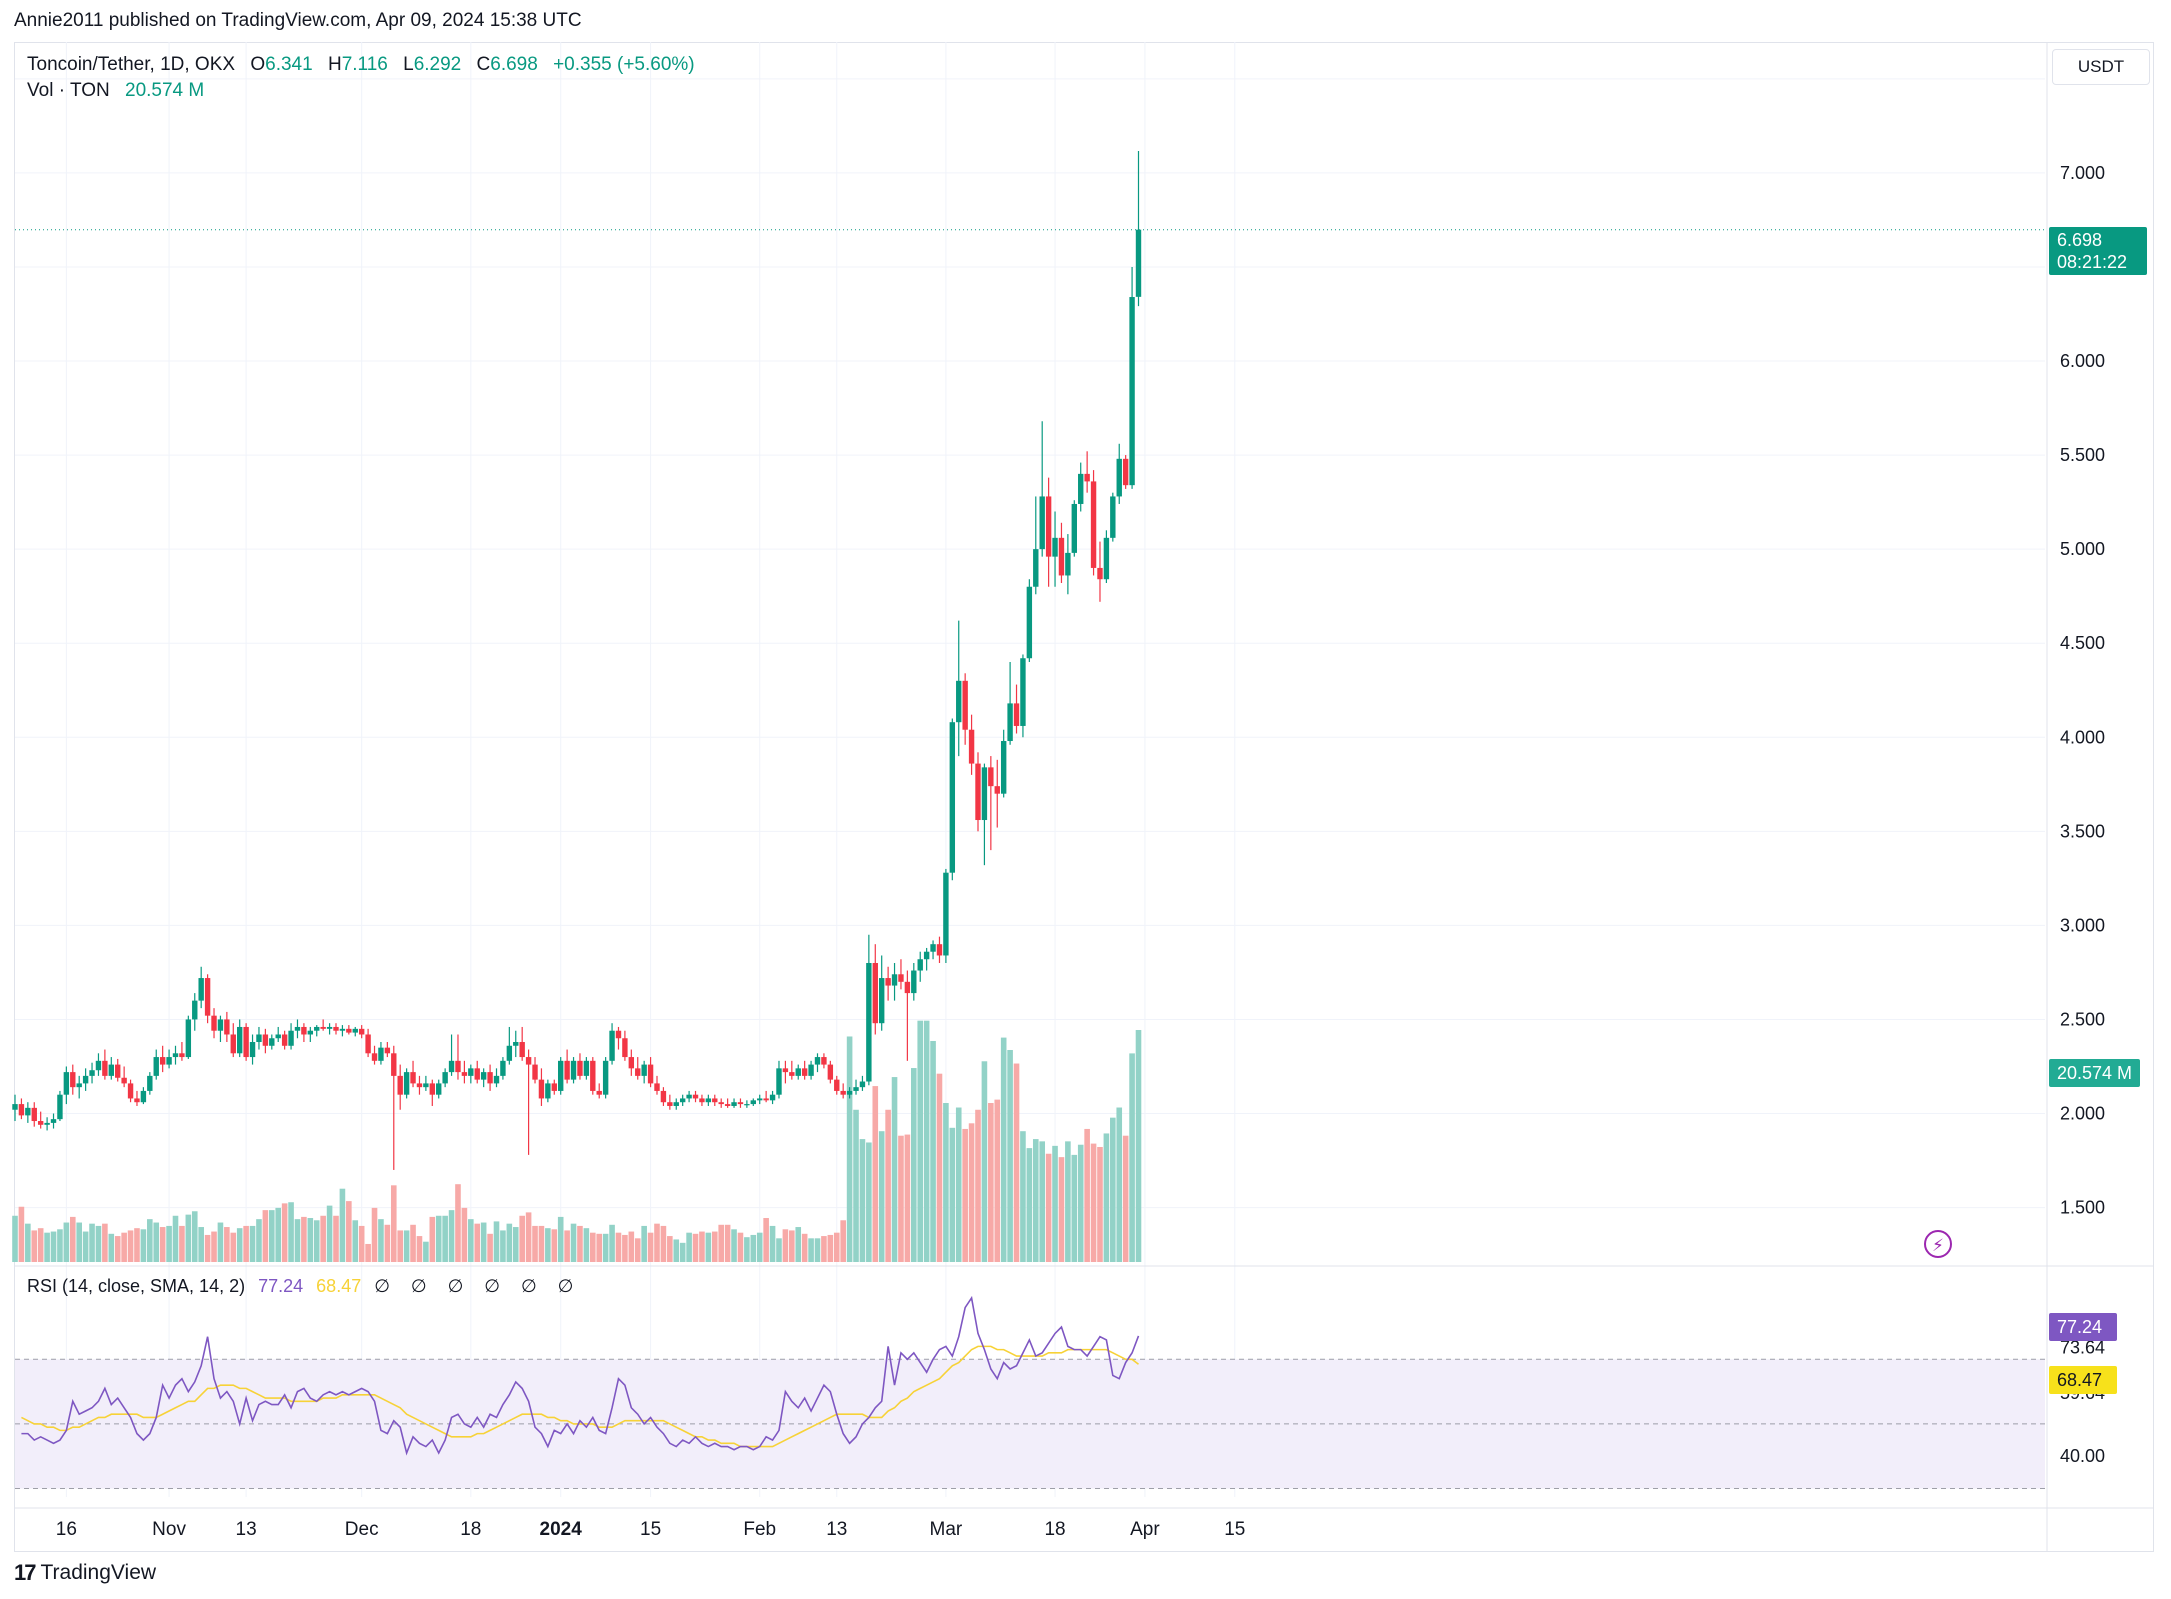 The height and width of the screenshot is (1599, 2171). I want to click on volume-label: Vol · TON, so click(68, 90).